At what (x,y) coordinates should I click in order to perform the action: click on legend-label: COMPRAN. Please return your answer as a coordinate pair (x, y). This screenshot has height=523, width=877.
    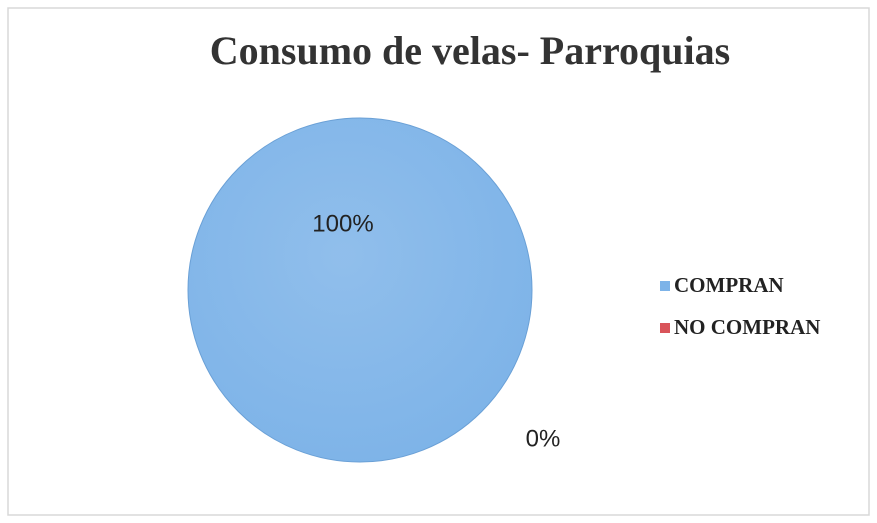
    Looking at the image, I should click on (729, 285).